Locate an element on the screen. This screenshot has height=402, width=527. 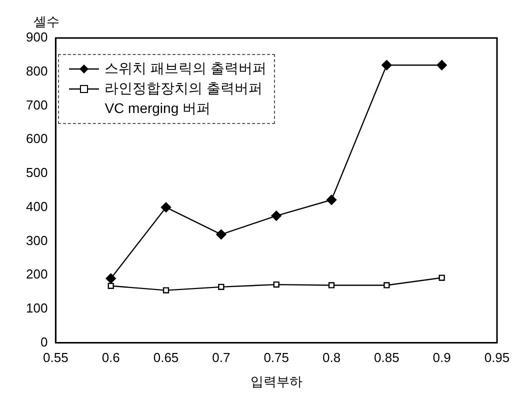
y-tick-label: 0 is located at coordinates (44, 342).